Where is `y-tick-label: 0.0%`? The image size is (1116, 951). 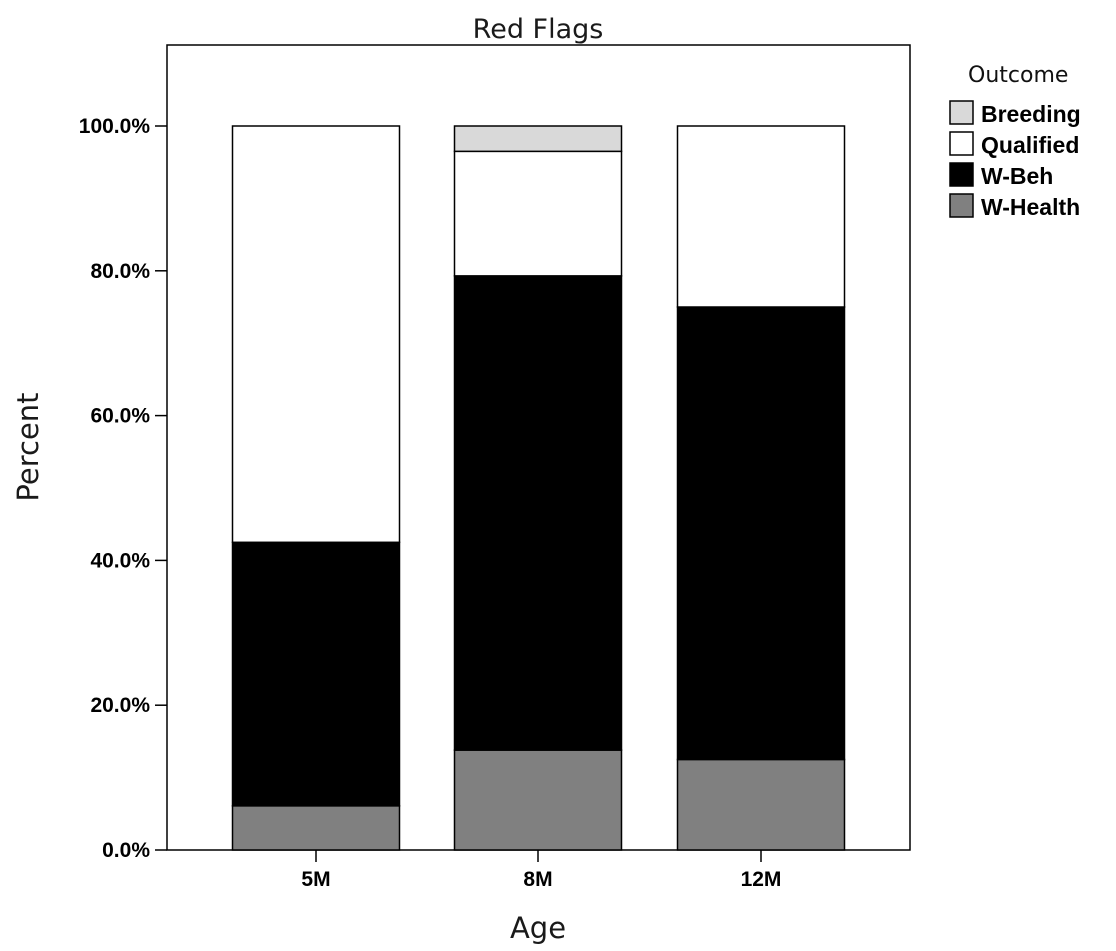 y-tick-label: 0.0% is located at coordinates (126, 850).